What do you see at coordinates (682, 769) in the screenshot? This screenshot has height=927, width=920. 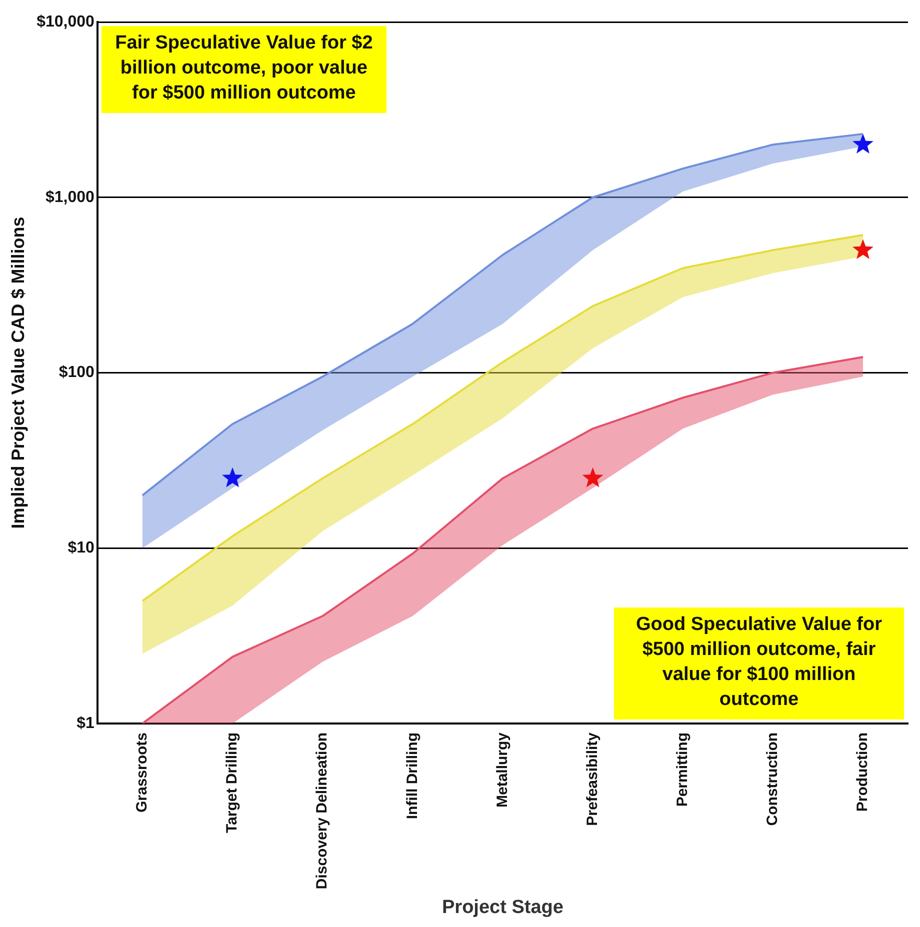 I see `x-tick-label: Permitting` at bounding box center [682, 769].